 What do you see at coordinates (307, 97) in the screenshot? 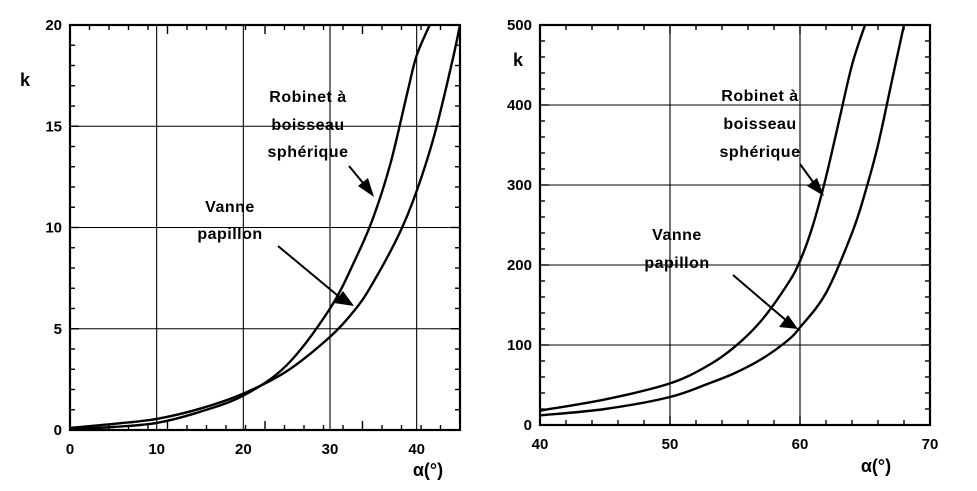
I see `annotation-robinet-line1-left: Robinet à` at bounding box center [307, 97].